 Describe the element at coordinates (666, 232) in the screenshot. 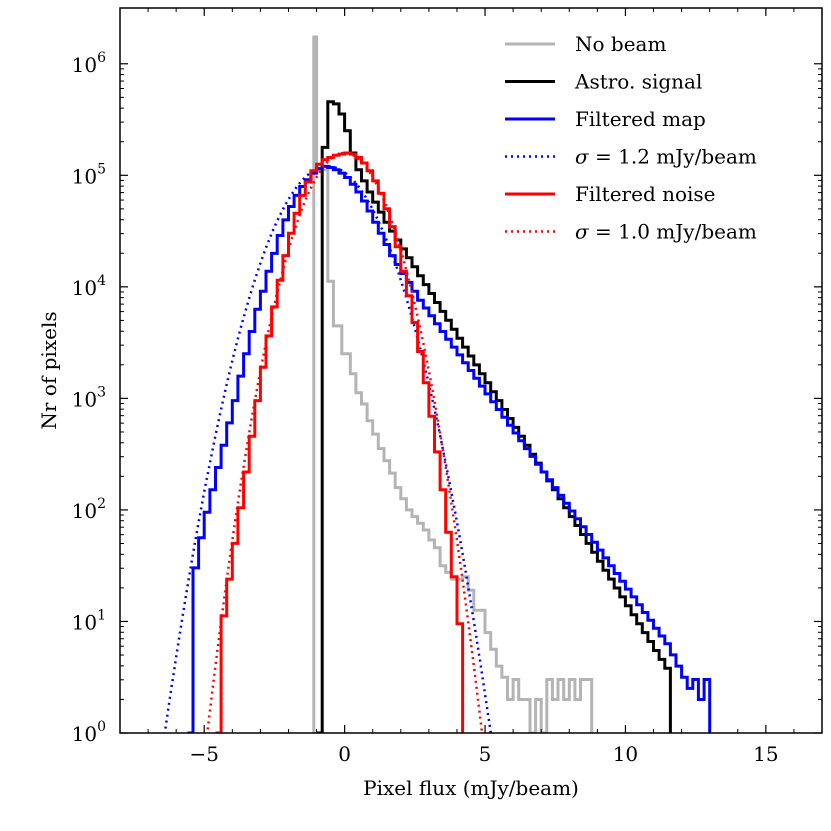

I see `legend-label: σ = 1.0 mJy/beam` at that location.